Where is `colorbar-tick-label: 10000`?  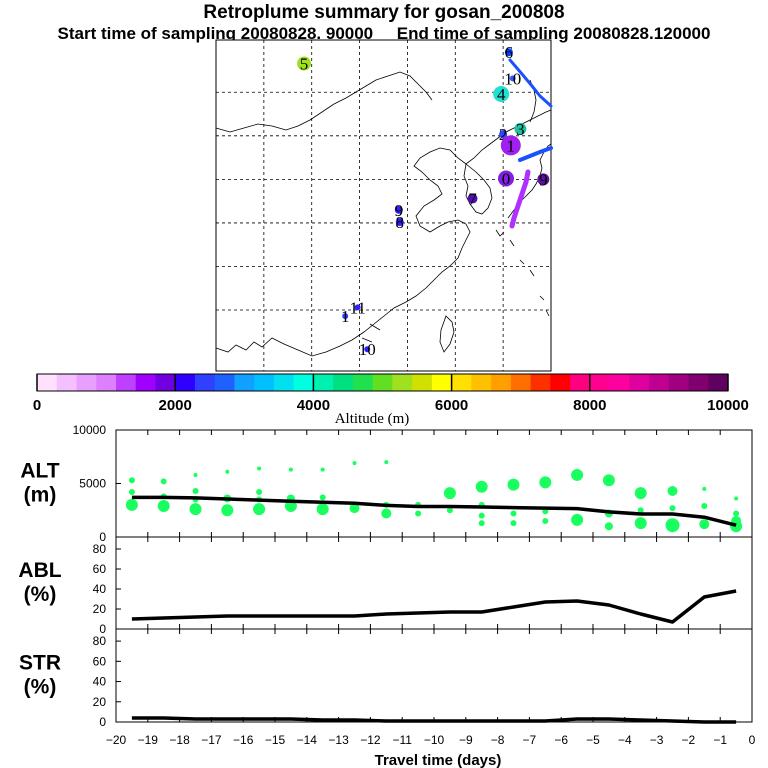 colorbar-tick-label: 10000 is located at coordinates (728, 405).